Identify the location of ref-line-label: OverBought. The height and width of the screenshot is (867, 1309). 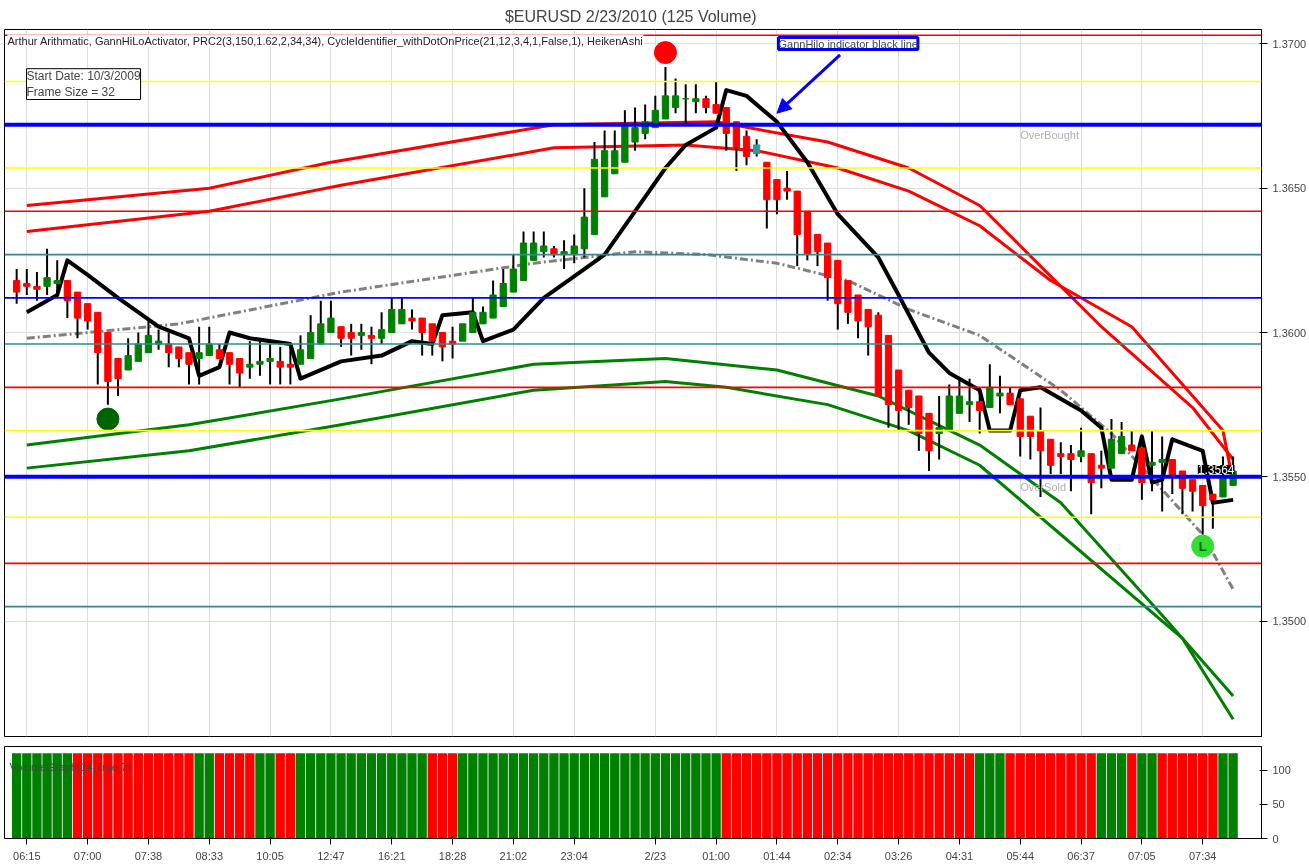
(1049, 134).